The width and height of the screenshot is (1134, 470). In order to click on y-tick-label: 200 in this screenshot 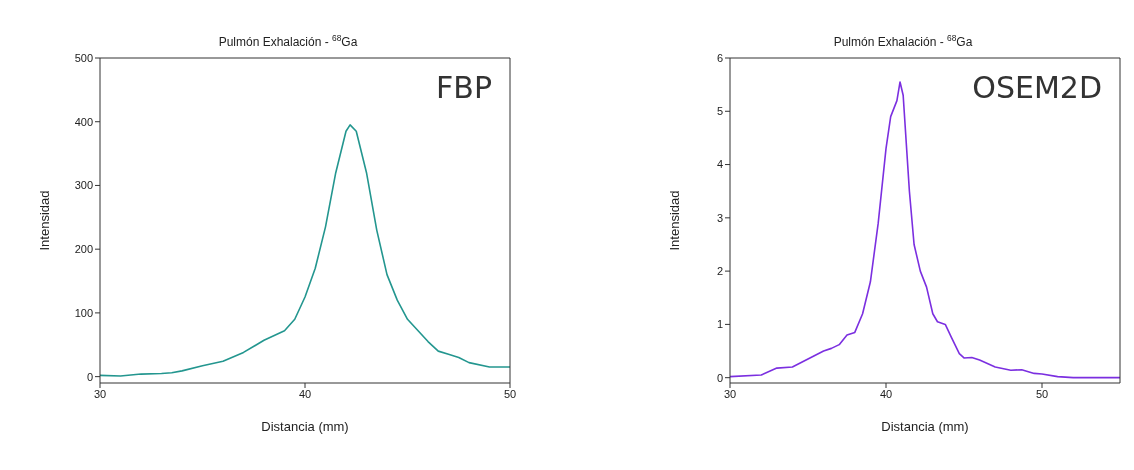, I will do `click(83, 249)`.